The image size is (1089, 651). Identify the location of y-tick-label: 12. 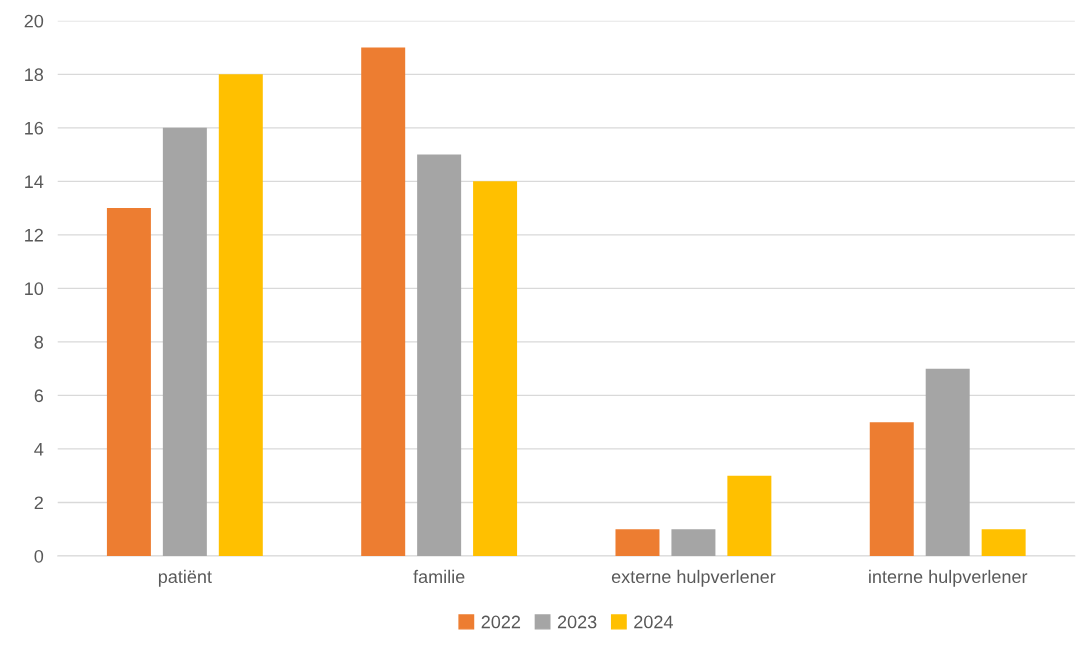
(34, 235).